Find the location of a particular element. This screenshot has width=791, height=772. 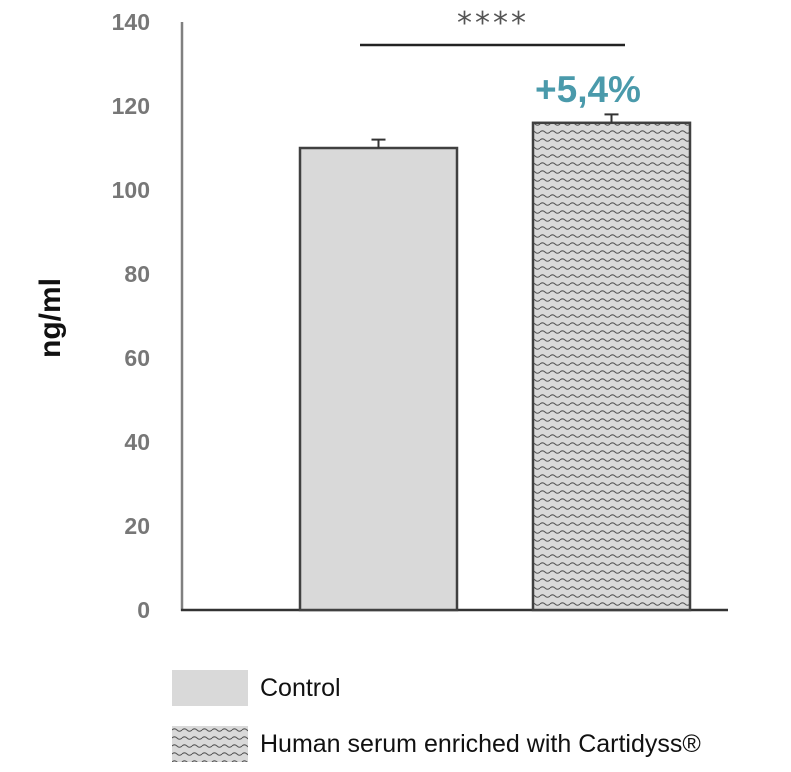

y-tick-label: 60 is located at coordinates (137, 358).